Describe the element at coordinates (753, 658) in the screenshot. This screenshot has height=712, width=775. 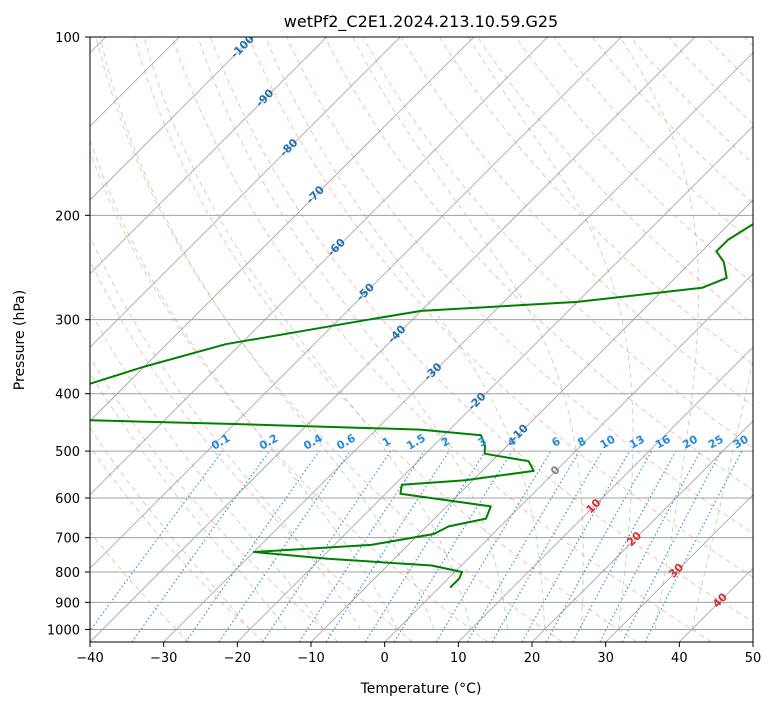
I see `x-tick-label: 50` at that location.